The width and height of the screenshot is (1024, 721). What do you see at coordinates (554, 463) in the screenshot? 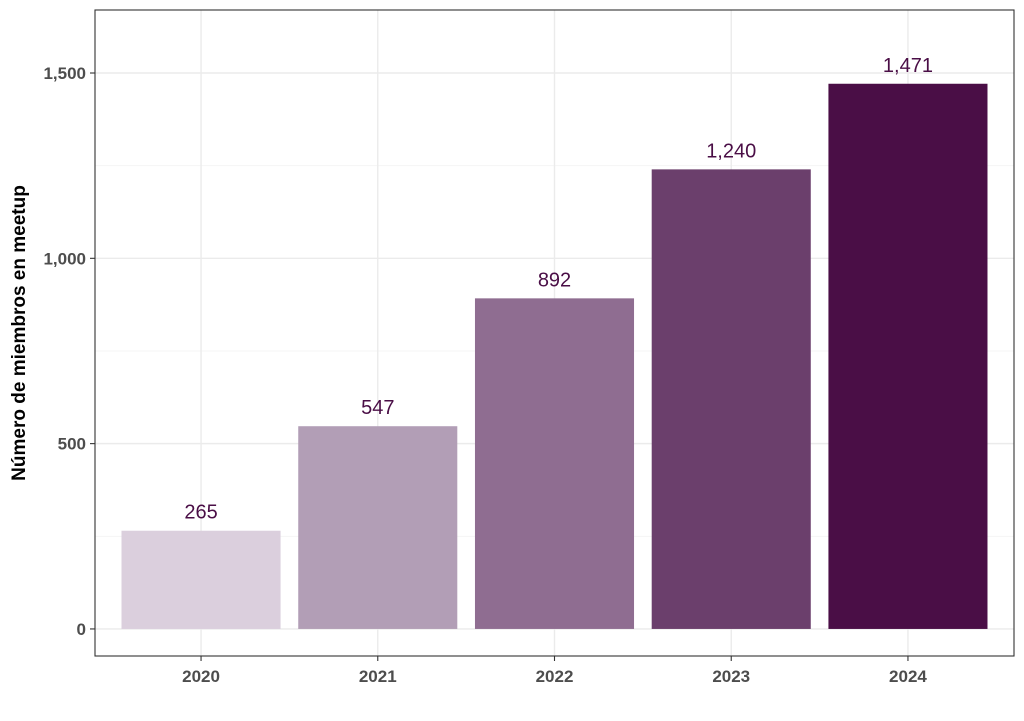
I see `bar-2022` at bounding box center [554, 463].